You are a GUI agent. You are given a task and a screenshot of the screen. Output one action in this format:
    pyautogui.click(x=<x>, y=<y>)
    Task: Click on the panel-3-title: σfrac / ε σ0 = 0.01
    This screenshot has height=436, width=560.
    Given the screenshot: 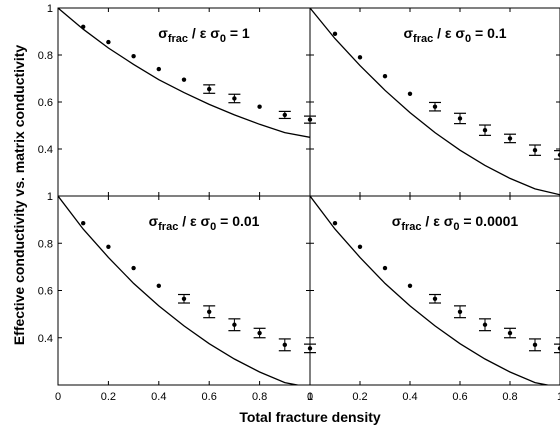 What is the action you would take?
    pyautogui.click(x=204, y=223)
    